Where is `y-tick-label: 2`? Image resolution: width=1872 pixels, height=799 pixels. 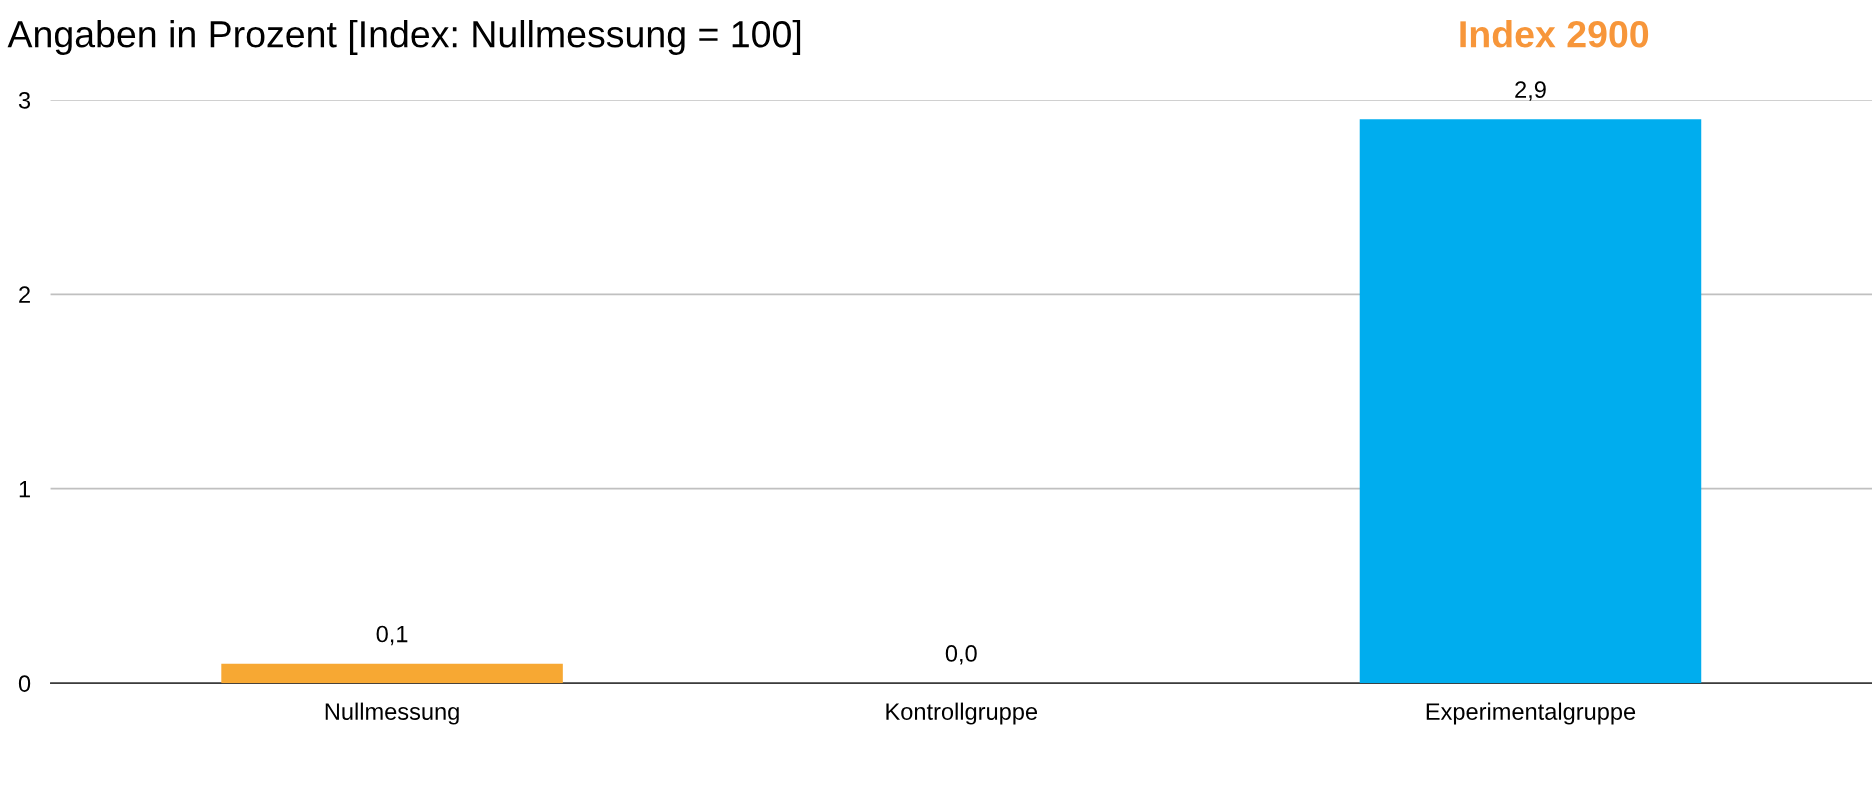
y-tick-label: 2 is located at coordinates (24, 294).